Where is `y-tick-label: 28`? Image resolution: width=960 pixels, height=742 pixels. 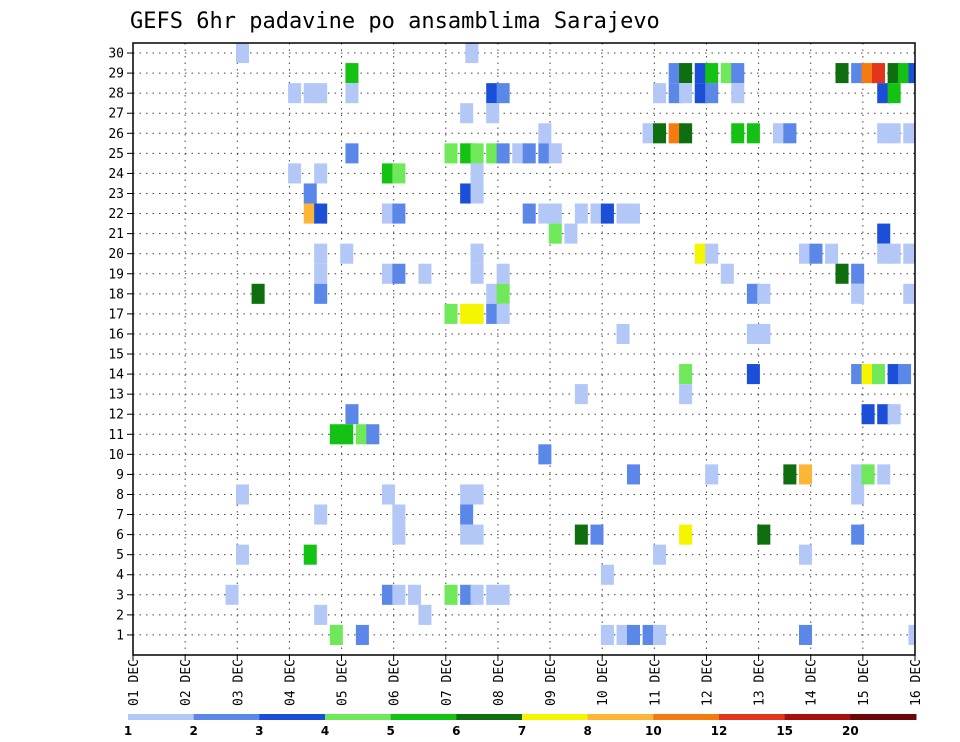
y-tick-label: 28 is located at coordinates (116, 94).